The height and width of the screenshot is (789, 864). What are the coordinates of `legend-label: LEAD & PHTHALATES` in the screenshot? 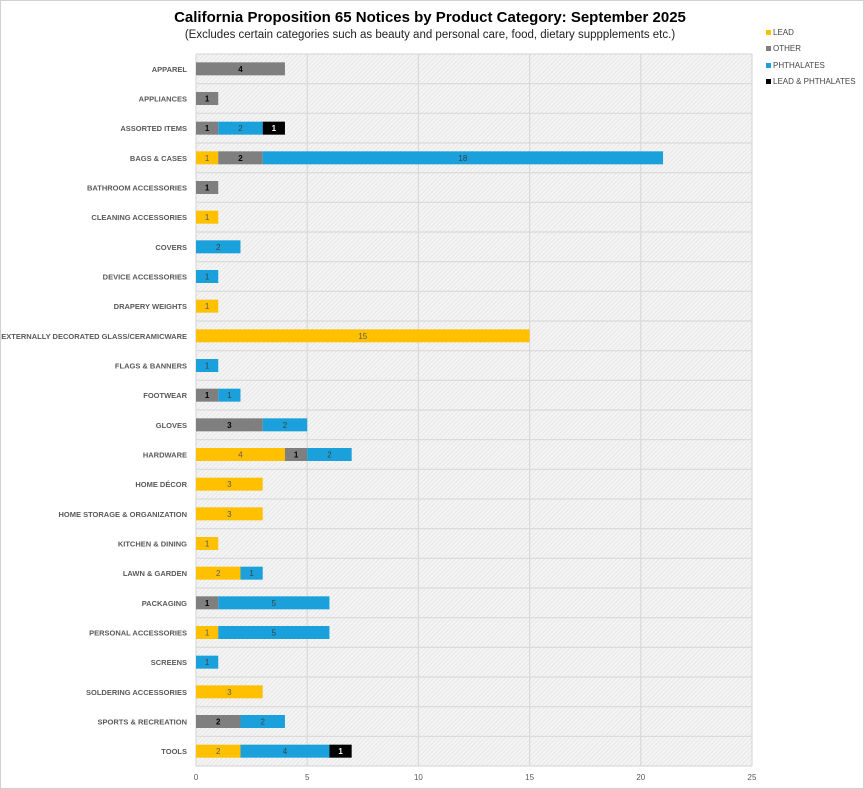 It's located at (814, 82).